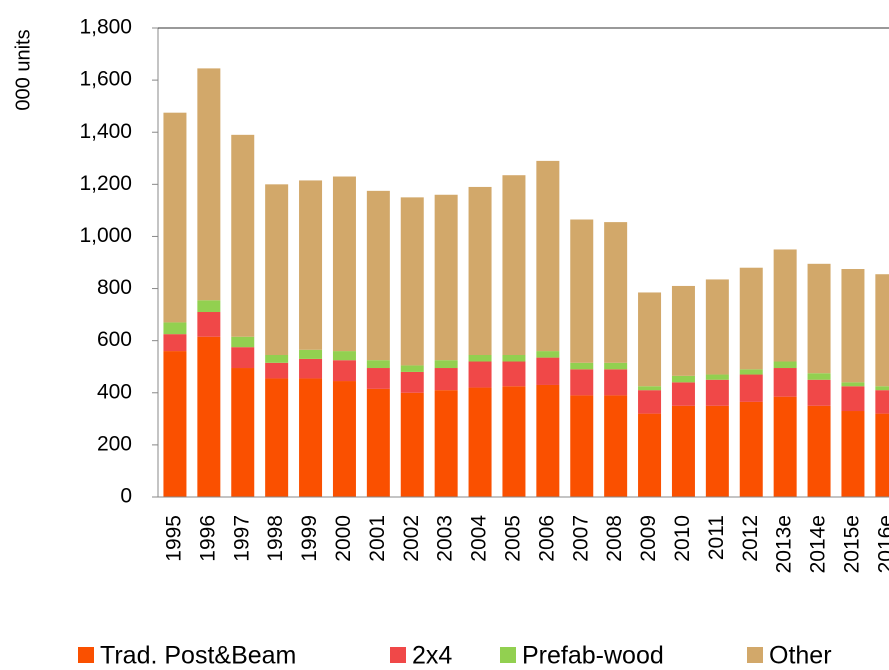 Image resolution: width=889 pixels, height=670 pixels. What do you see at coordinates (411, 538) in the screenshot?
I see `x-tick-label: 2002` at bounding box center [411, 538].